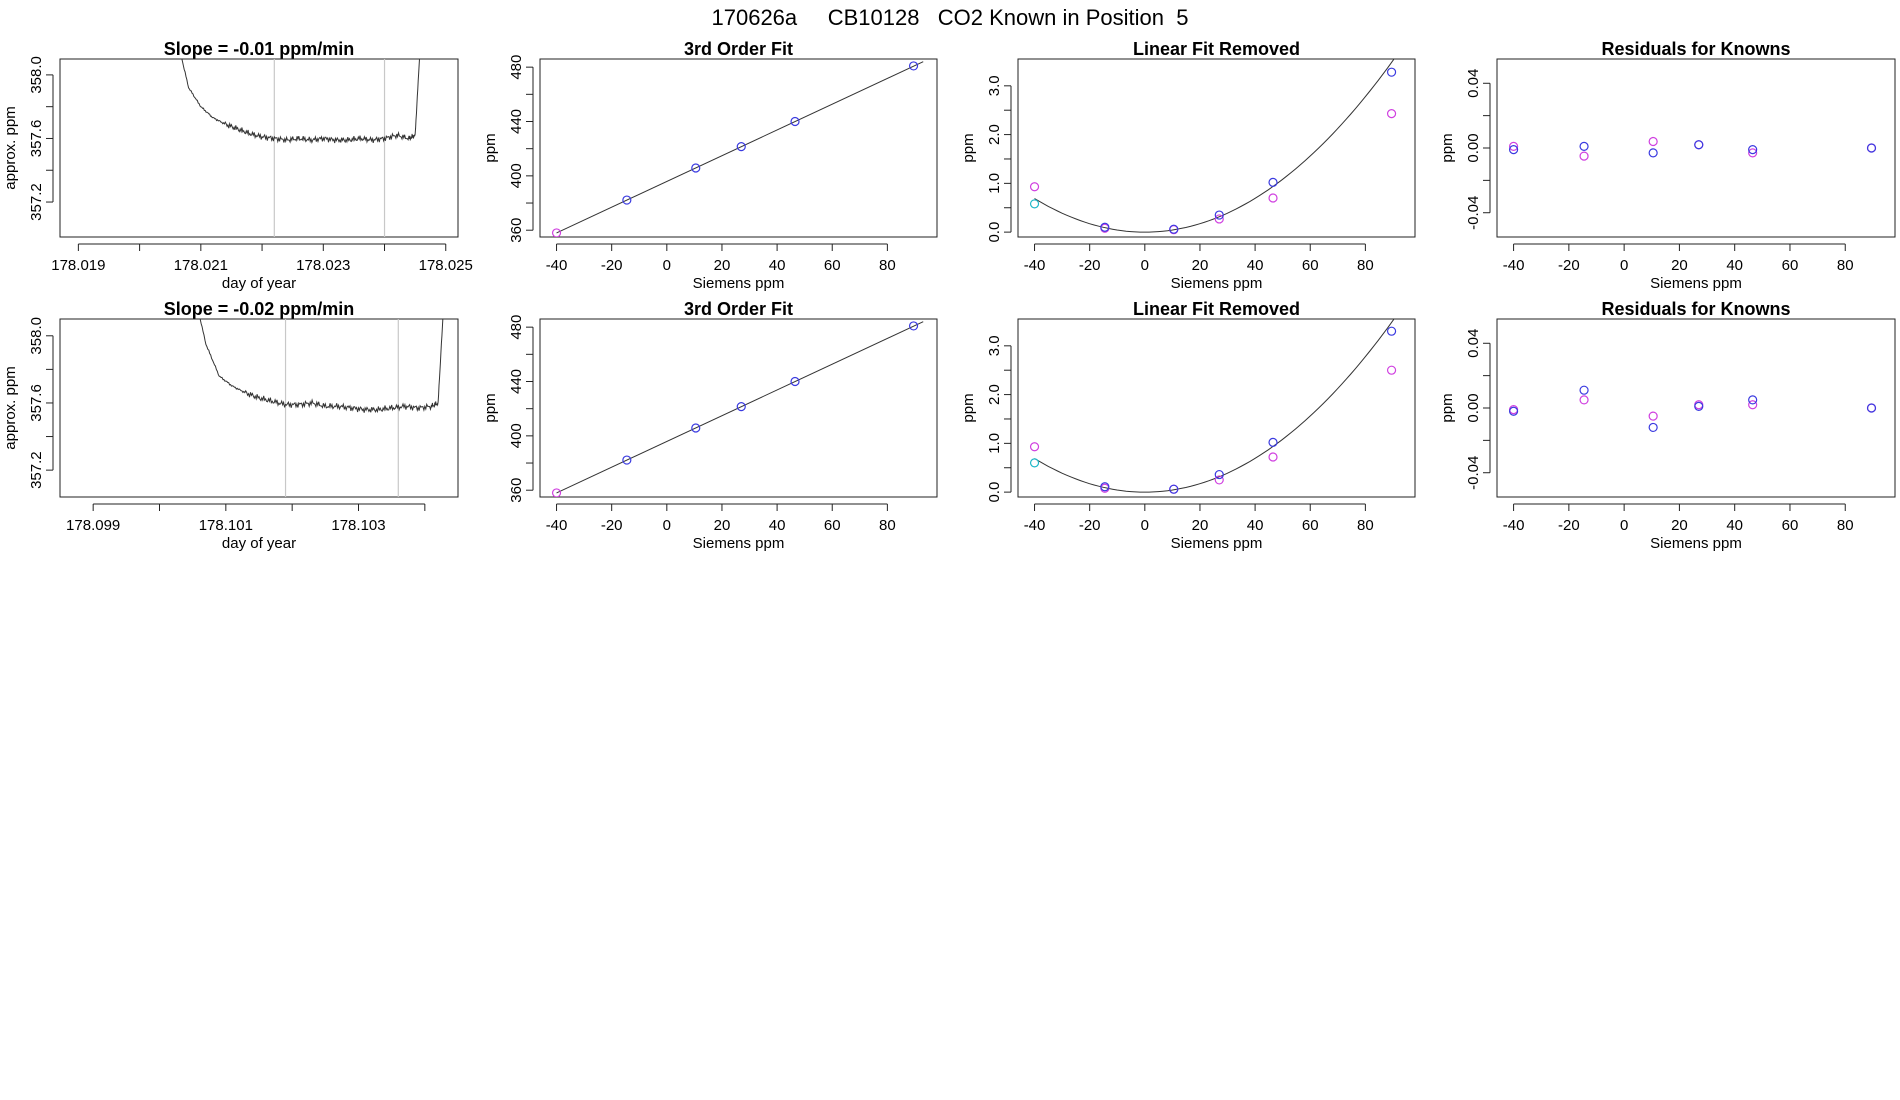  What do you see at coordinates (994, 345) in the screenshot?
I see `y-tick-label: 3.0` at bounding box center [994, 345].